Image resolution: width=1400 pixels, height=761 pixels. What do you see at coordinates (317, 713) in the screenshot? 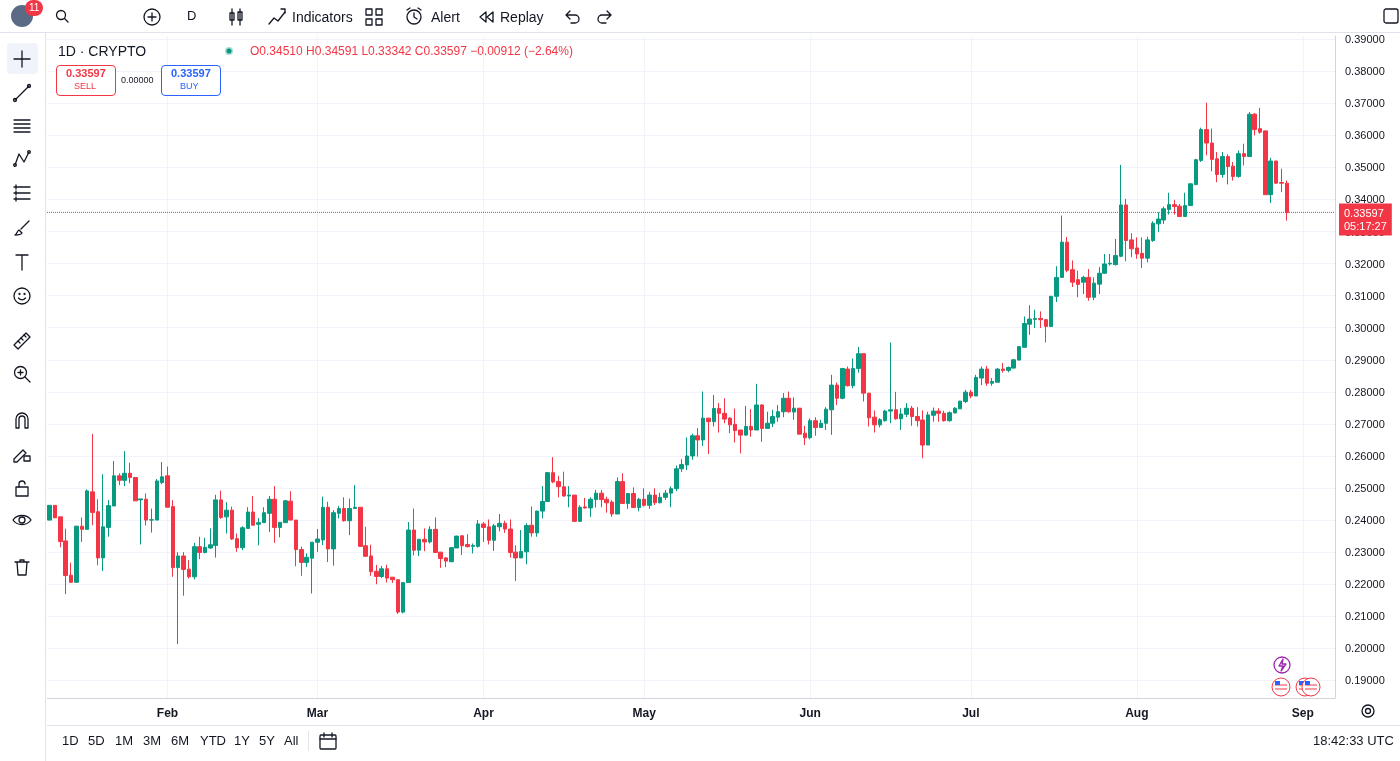
I see `x-tick-label: Mar` at bounding box center [317, 713].